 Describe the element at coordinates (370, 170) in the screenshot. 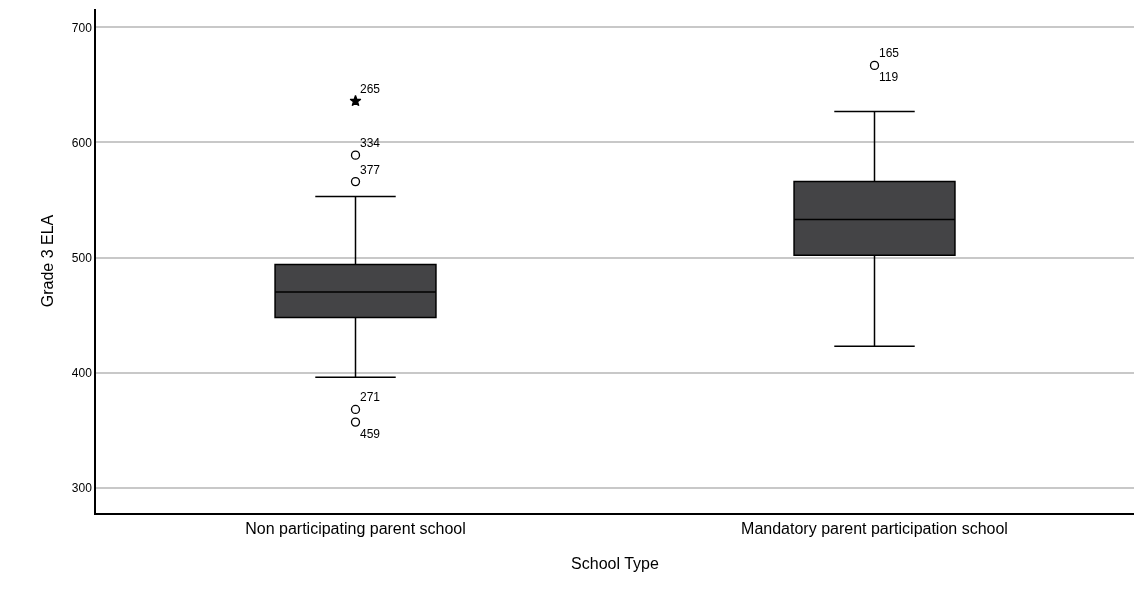

I see `annotation: 377` at that location.